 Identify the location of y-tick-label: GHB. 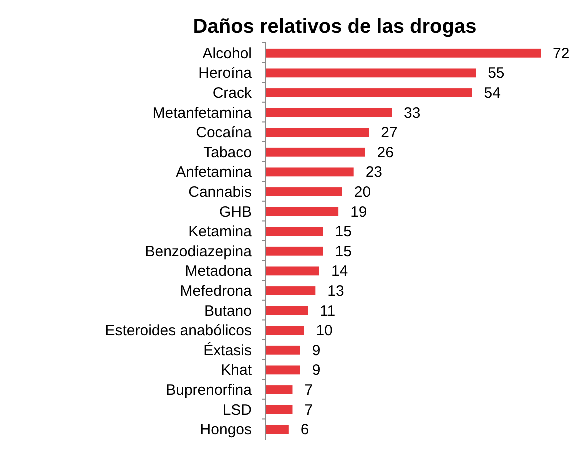
(235, 212).